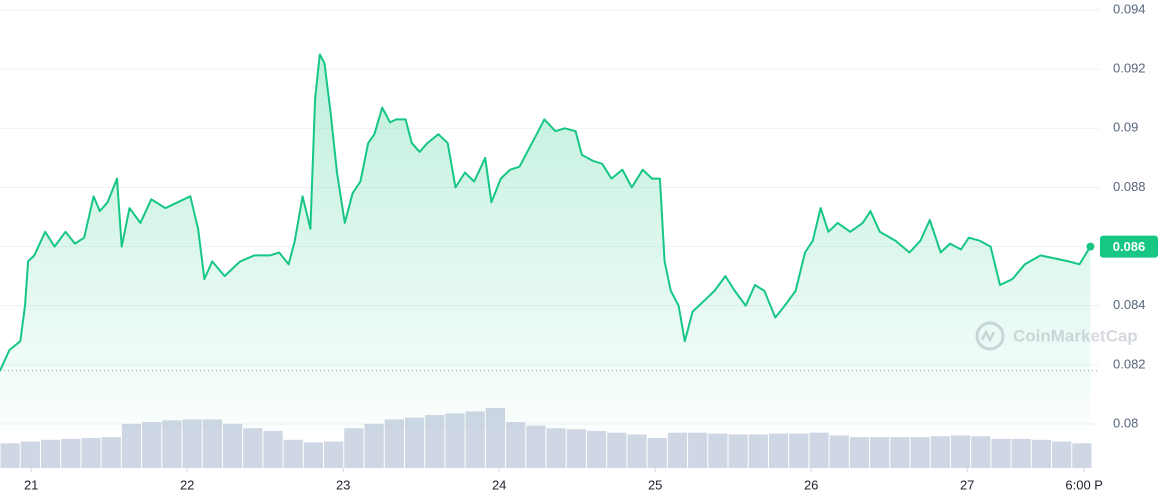 The image size is (1161, 500). Describe the element at coordinates (1129, 8) in the screenshot. I see `y-tick-label: 0.094` at that location.